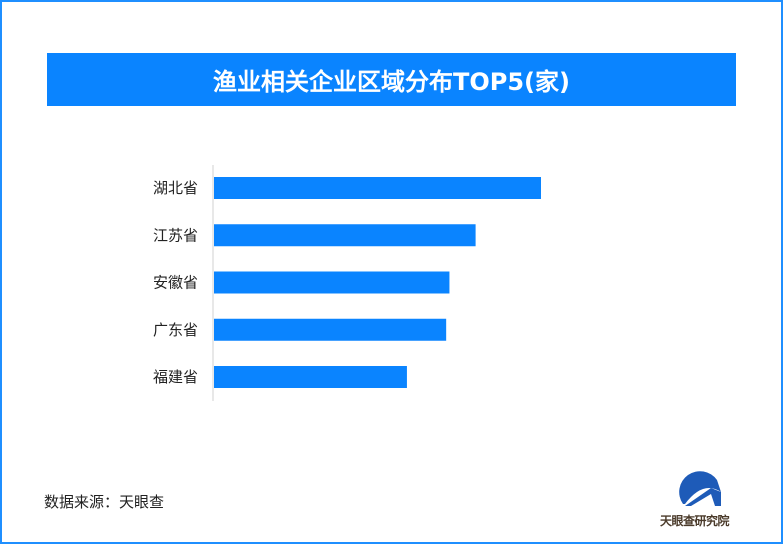 The image size is (783, 544). What do you see at coordinates (175, 330) in the screenshot?
I see `category-label: 广东省` at bounding box center [175, 330].